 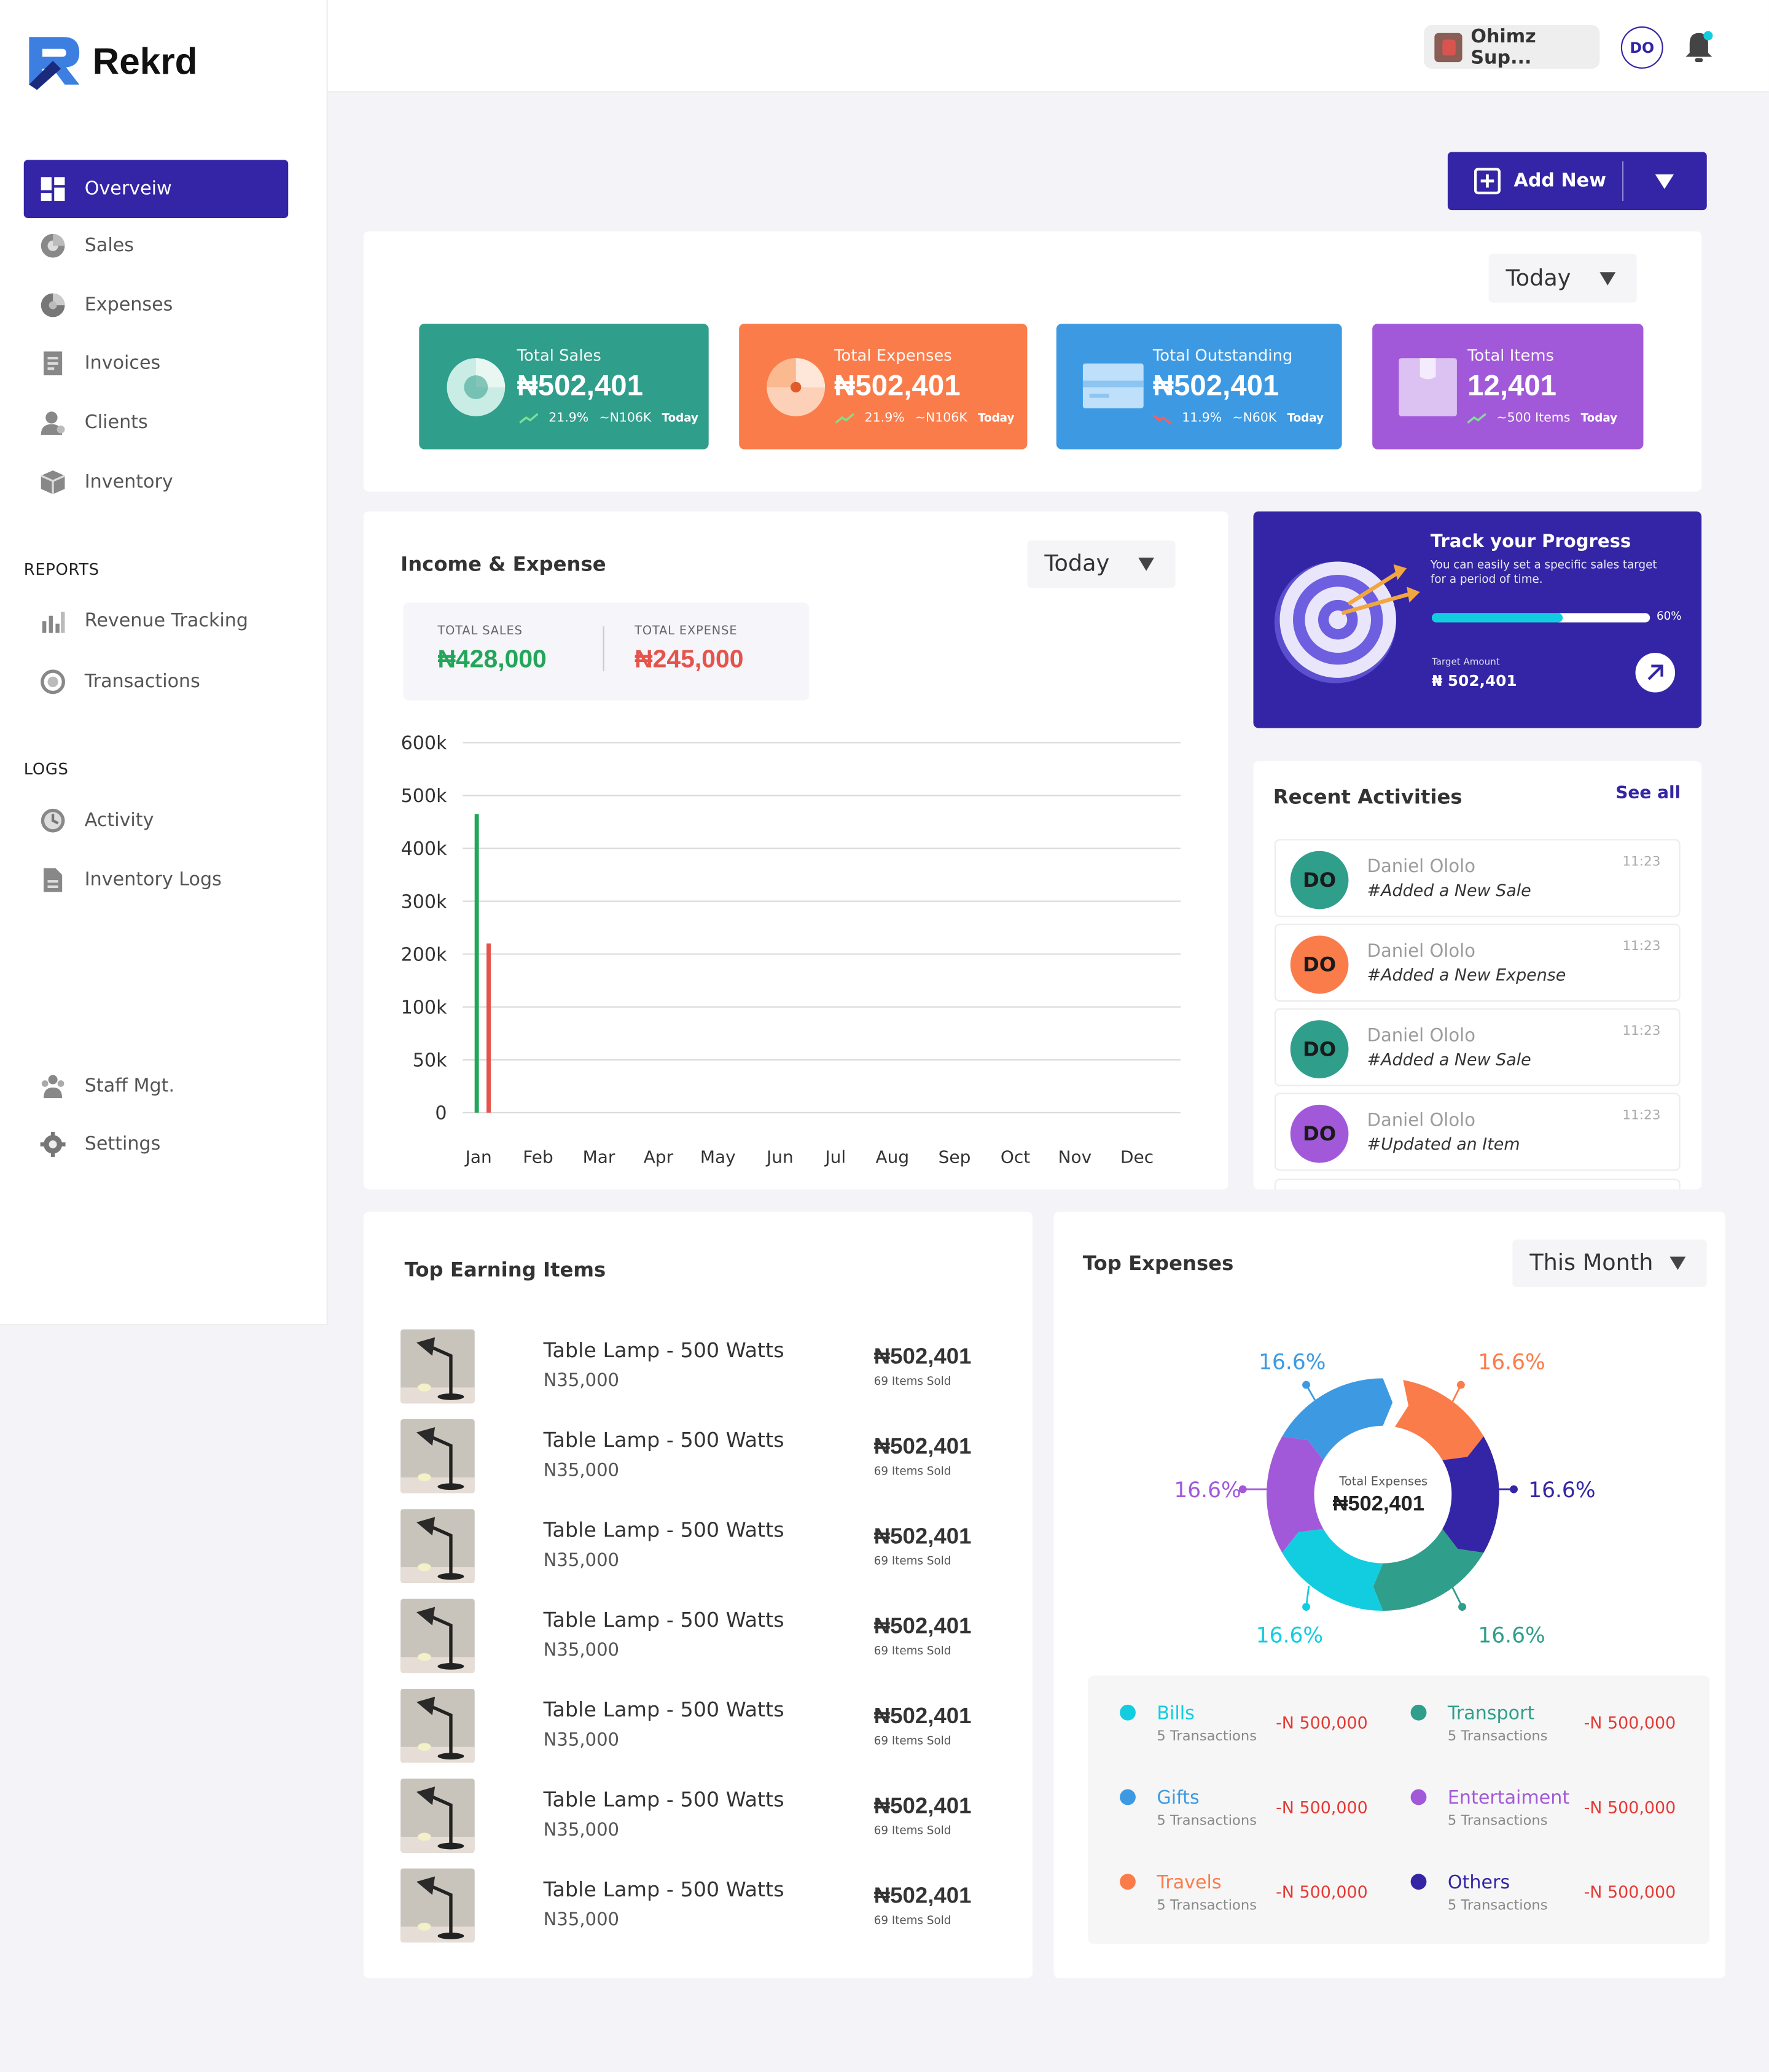 What do you see at coordinates (166, 621) in the screenshot?
I see `nav-label: Revenue Tracking` at bounding box center [166, 621].